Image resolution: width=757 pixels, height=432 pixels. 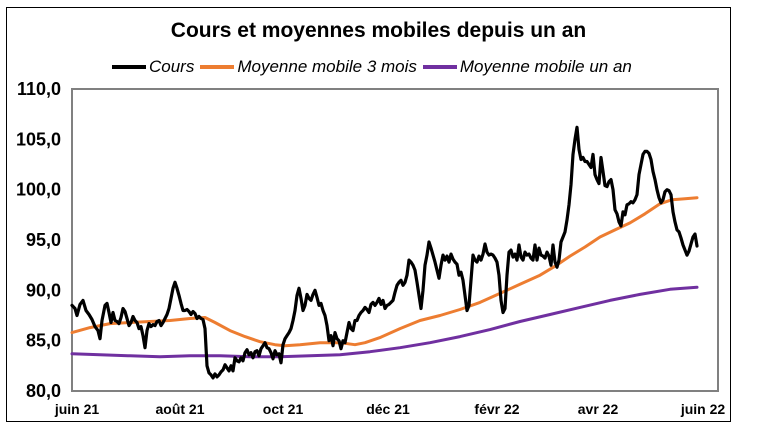 I want to click on x-tick-label: déc 21, so click(x=388, y=409).